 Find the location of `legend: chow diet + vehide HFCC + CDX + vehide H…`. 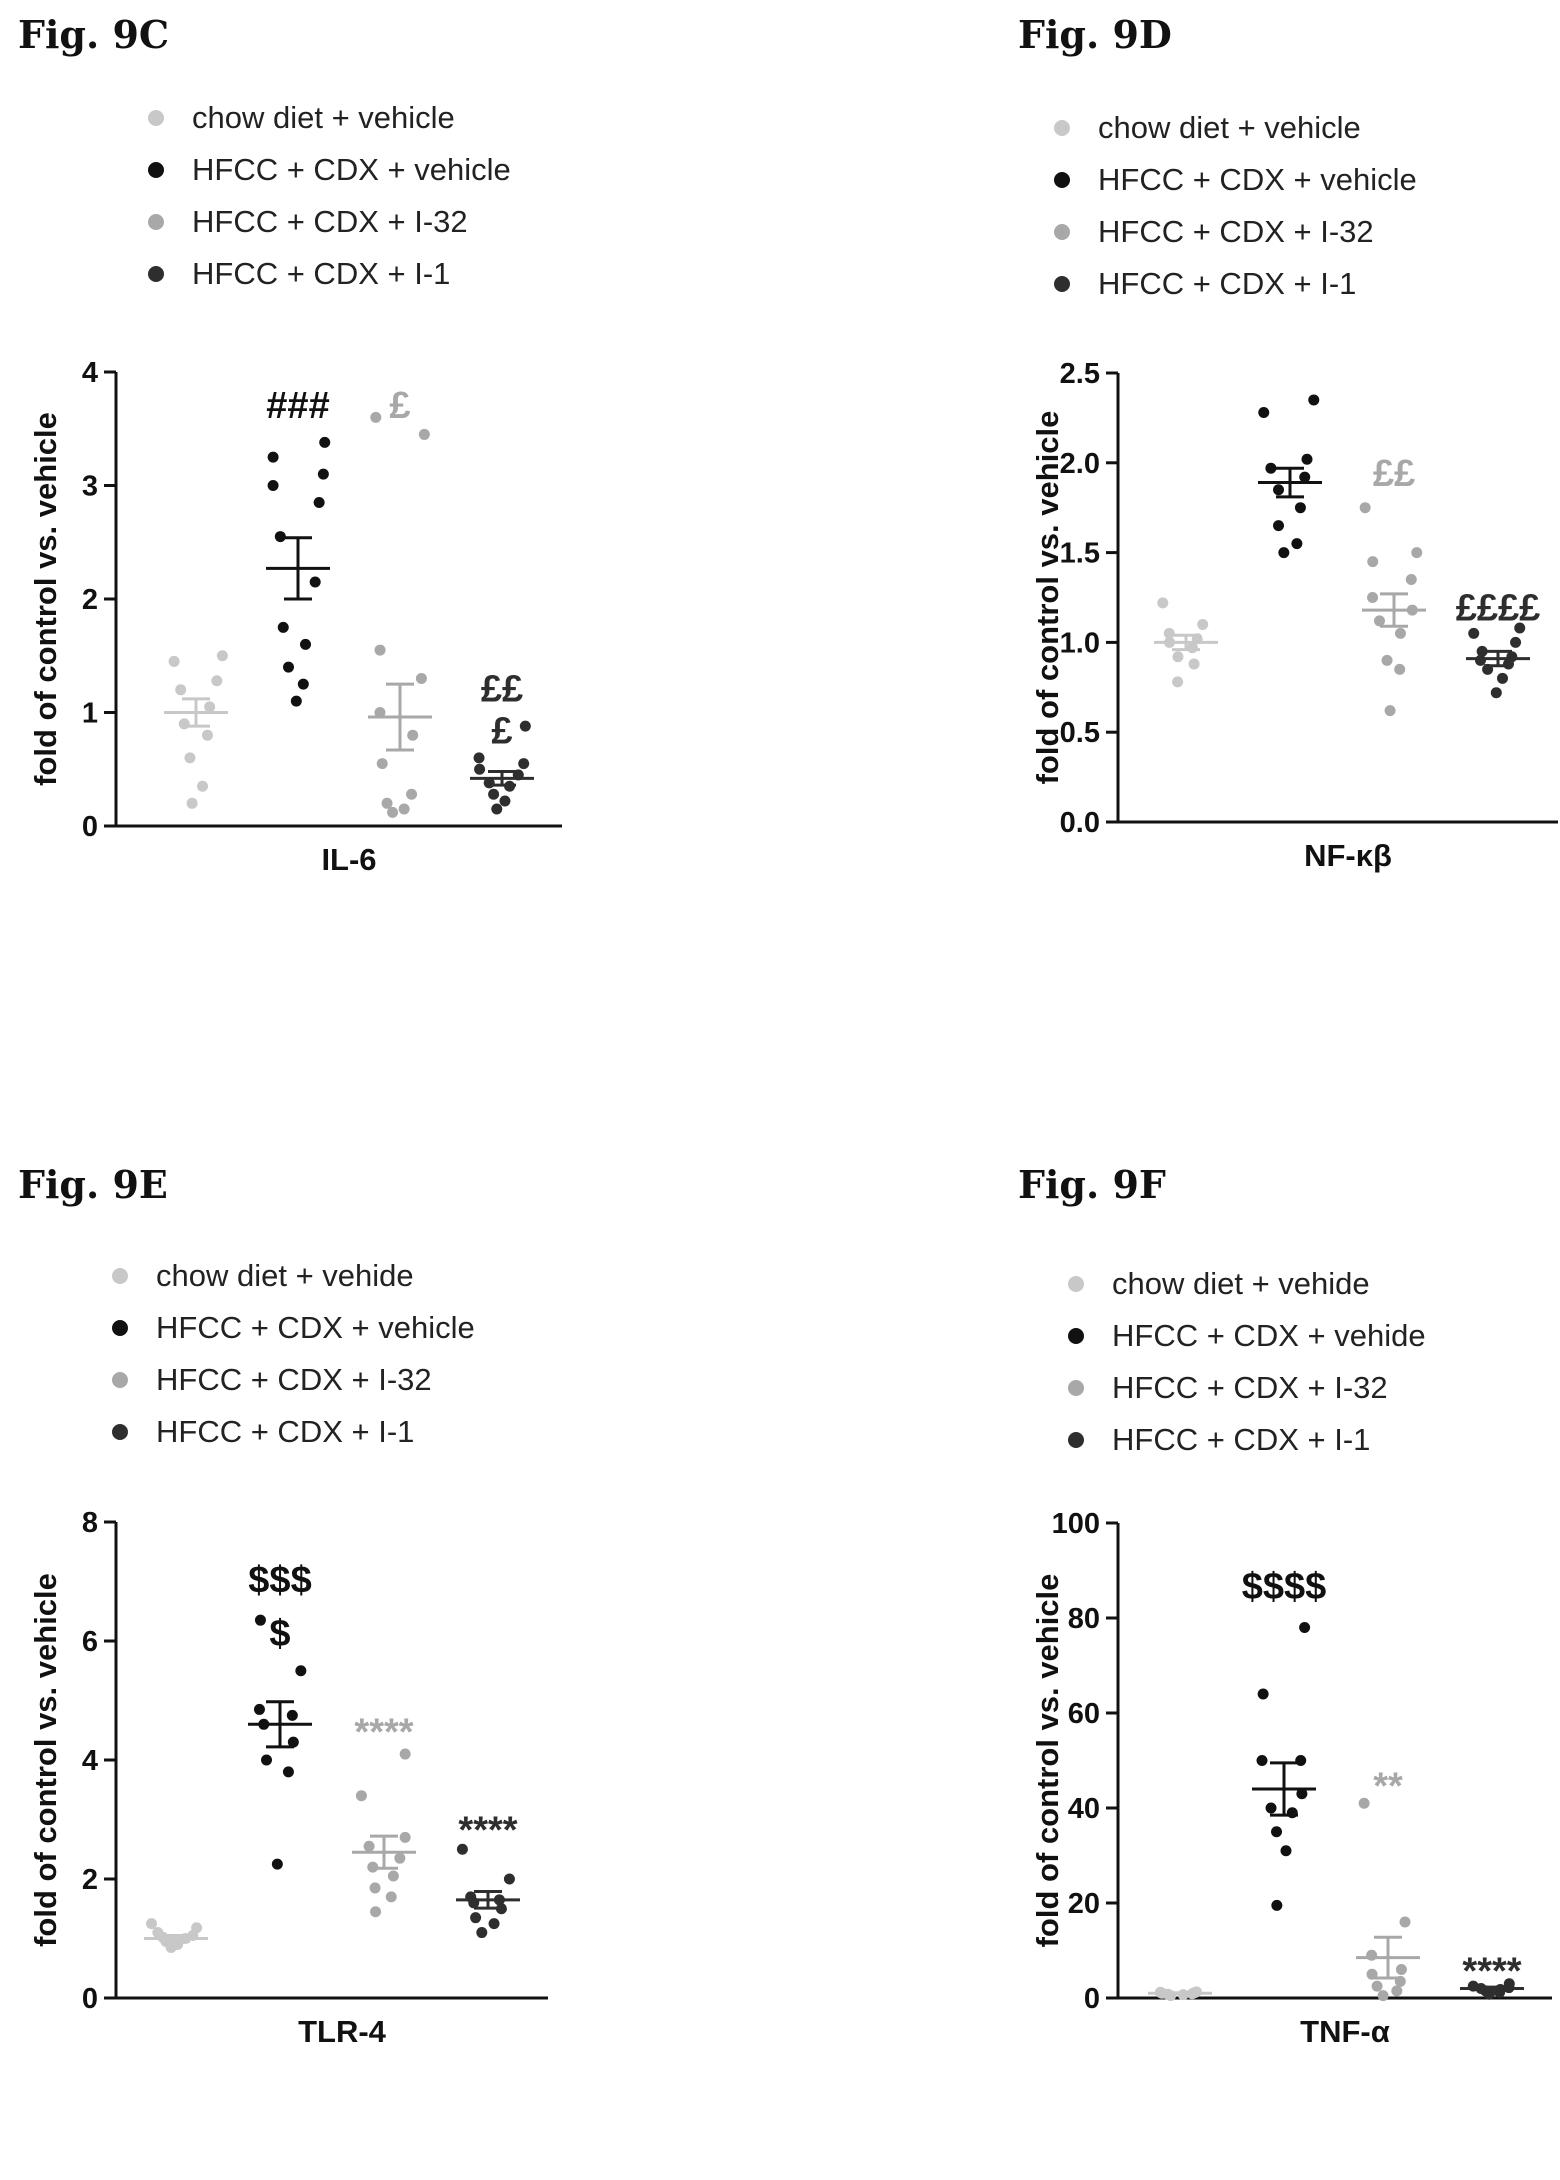

legend: chow diet + vehide HFCC + CDX + vehide H… is located at coordinates (1247, 1362).